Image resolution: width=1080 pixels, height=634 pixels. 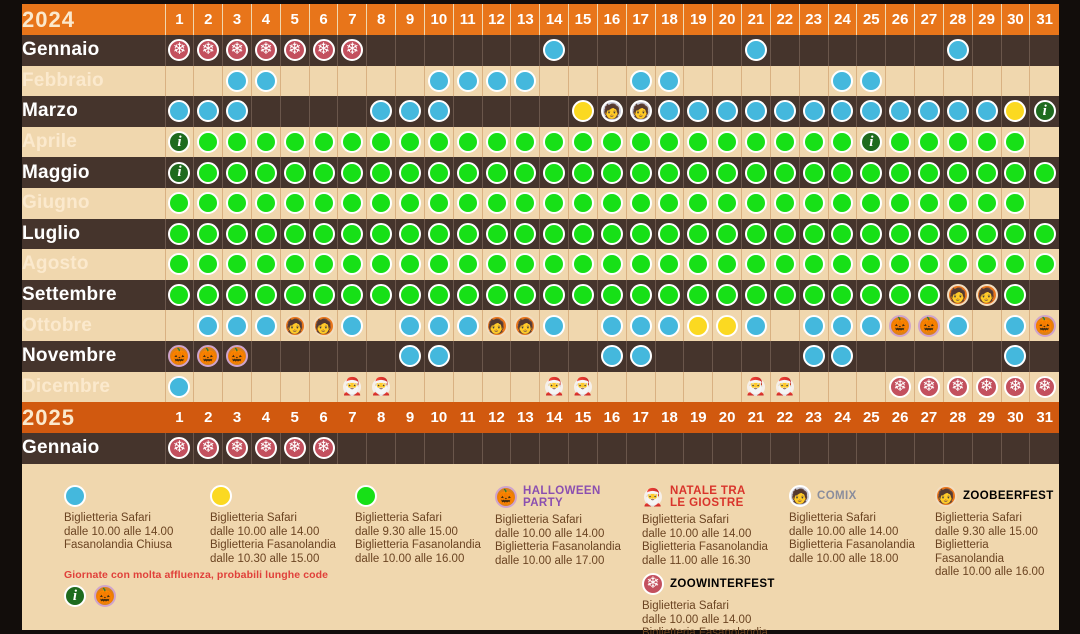 What do you see at coordinates (352, 50) in the screenshot?
I see `day-cell-gennaio-7: ❄` at bounding box center [352, 50].